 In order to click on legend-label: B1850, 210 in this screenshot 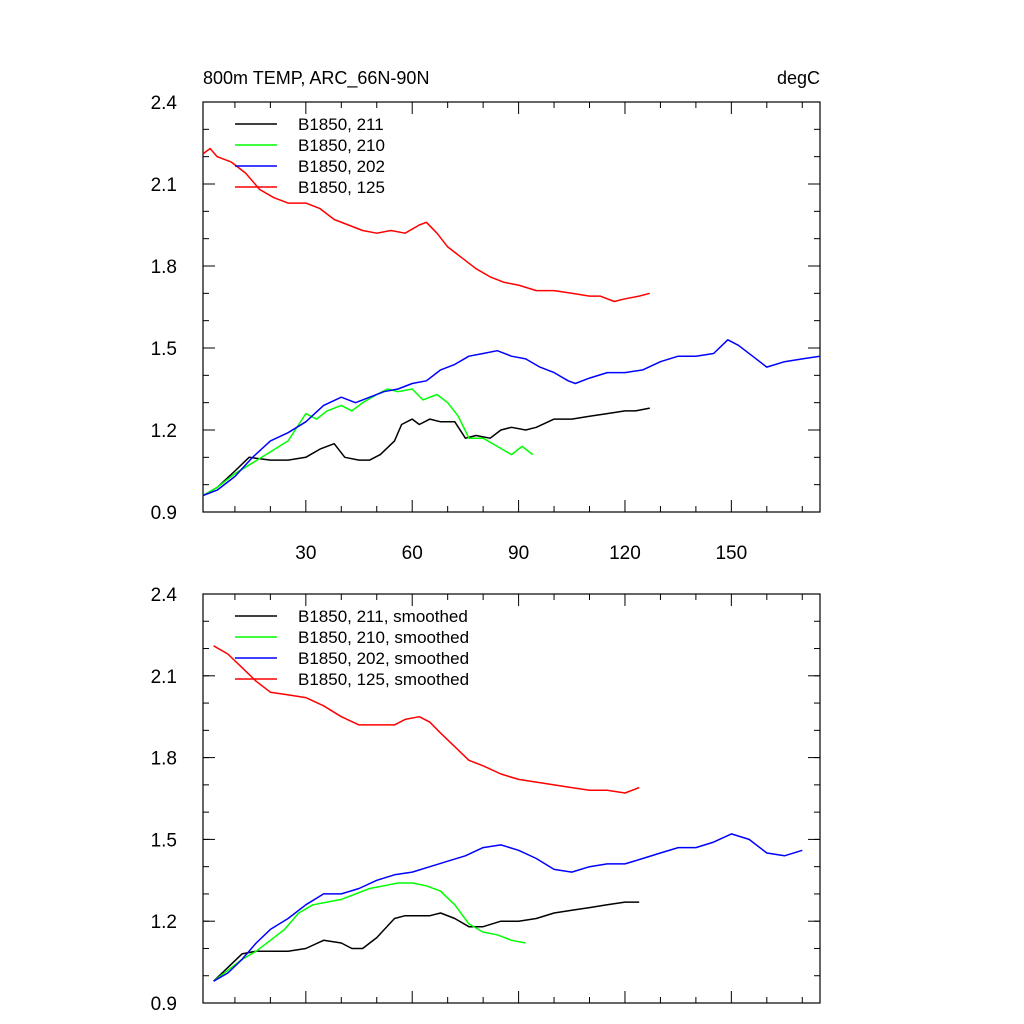, I will do `click(341, 145)`.